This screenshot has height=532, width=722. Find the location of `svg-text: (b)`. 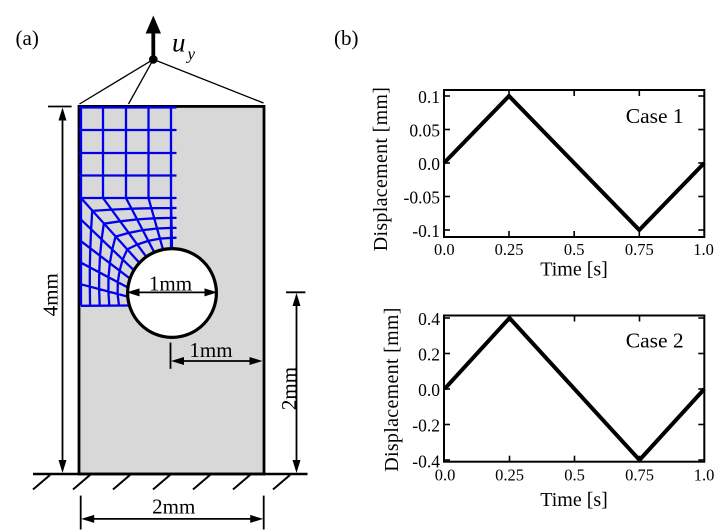

svg-text: (b) is located at coordinates (346, 38).